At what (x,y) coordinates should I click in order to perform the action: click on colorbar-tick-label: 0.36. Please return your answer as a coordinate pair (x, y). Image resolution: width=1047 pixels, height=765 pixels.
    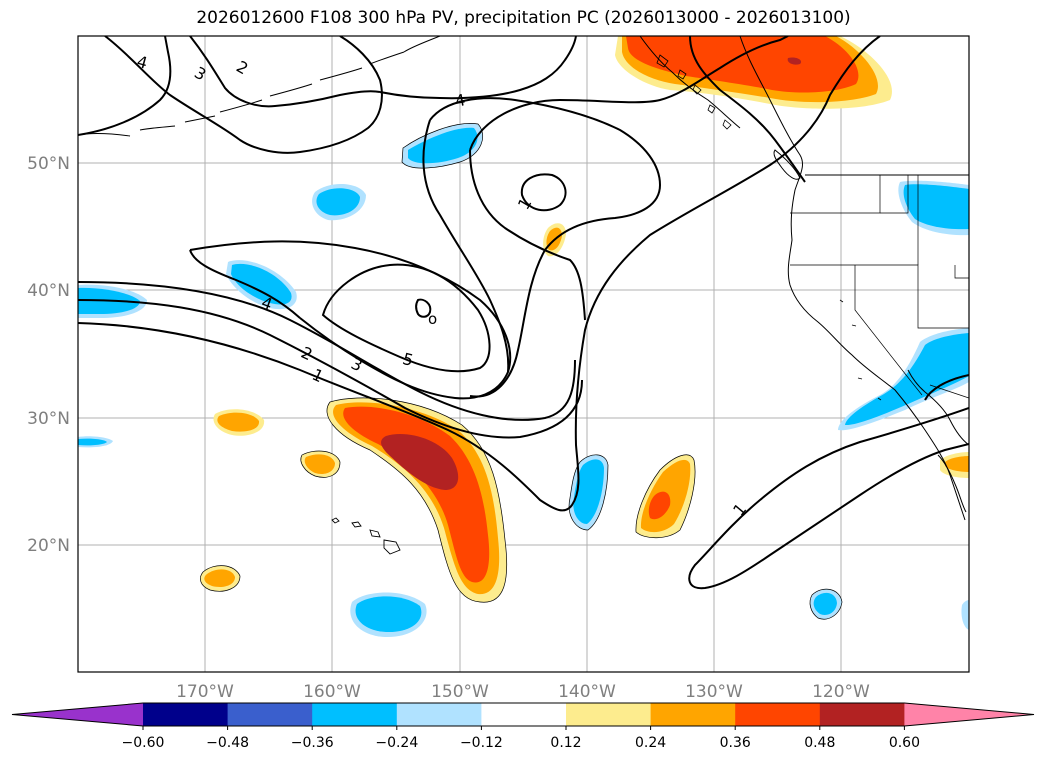
    Looking at the image, I should click on (735, 743).